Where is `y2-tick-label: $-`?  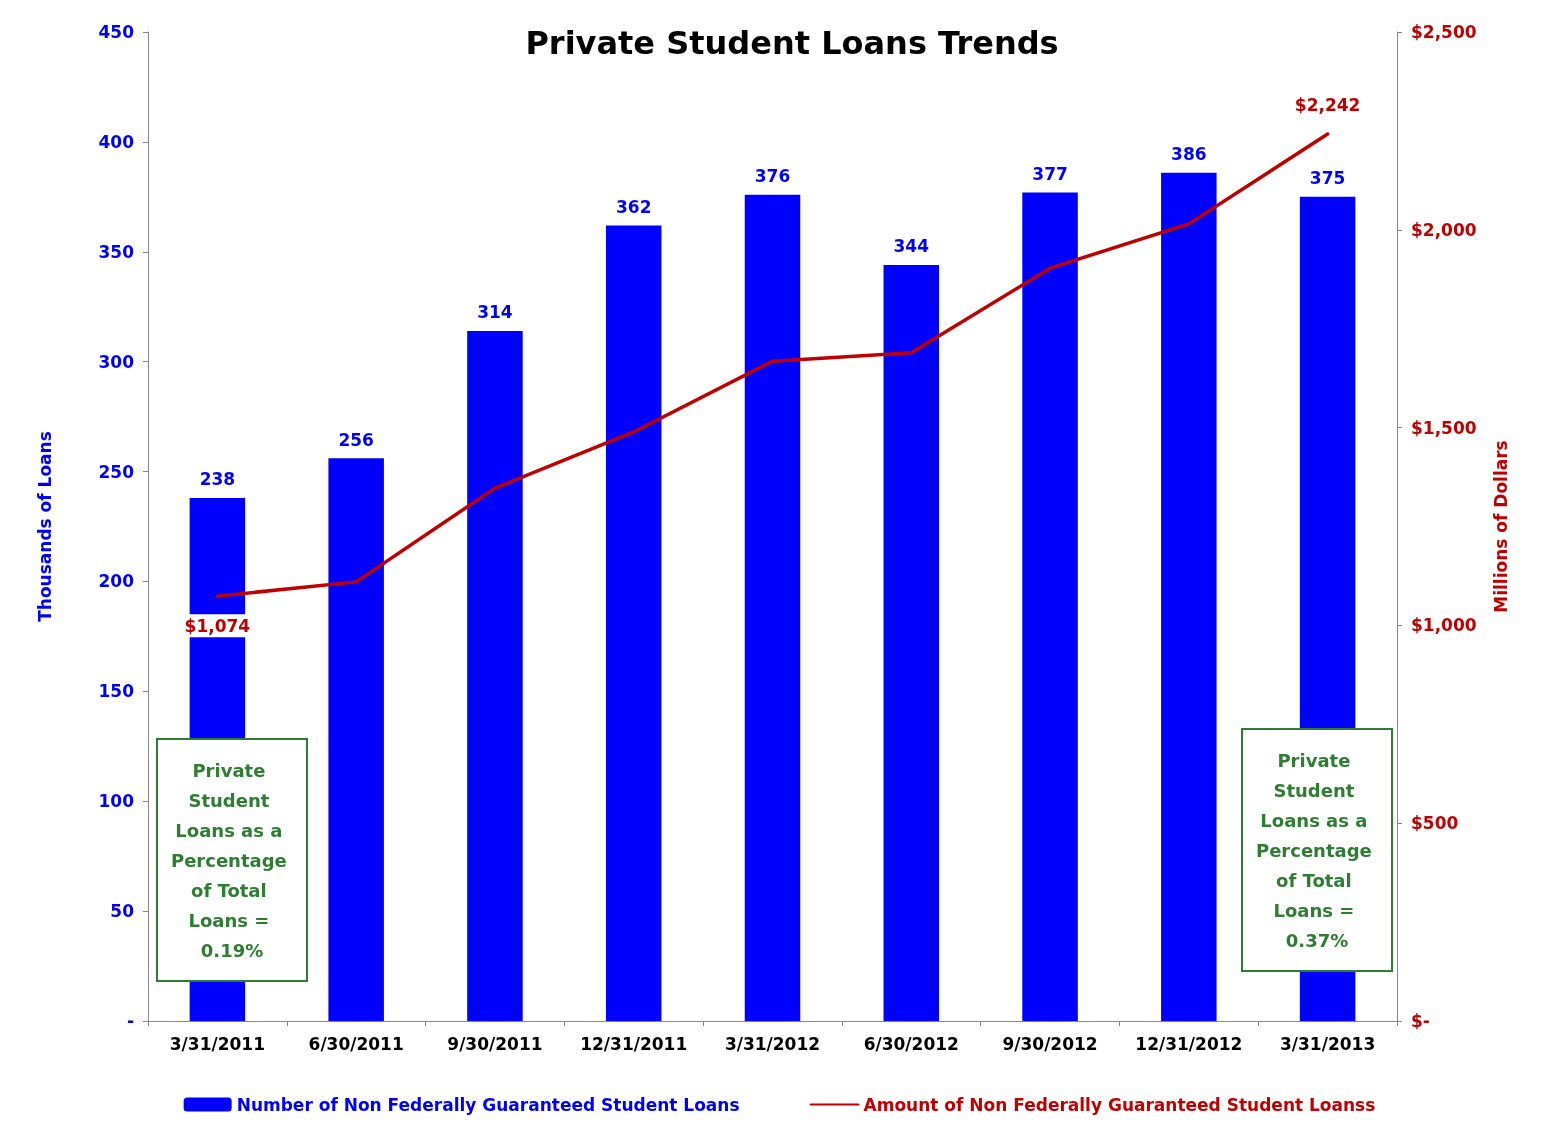 y2-tick-label: $- is located at coordinates (1420, 1021).